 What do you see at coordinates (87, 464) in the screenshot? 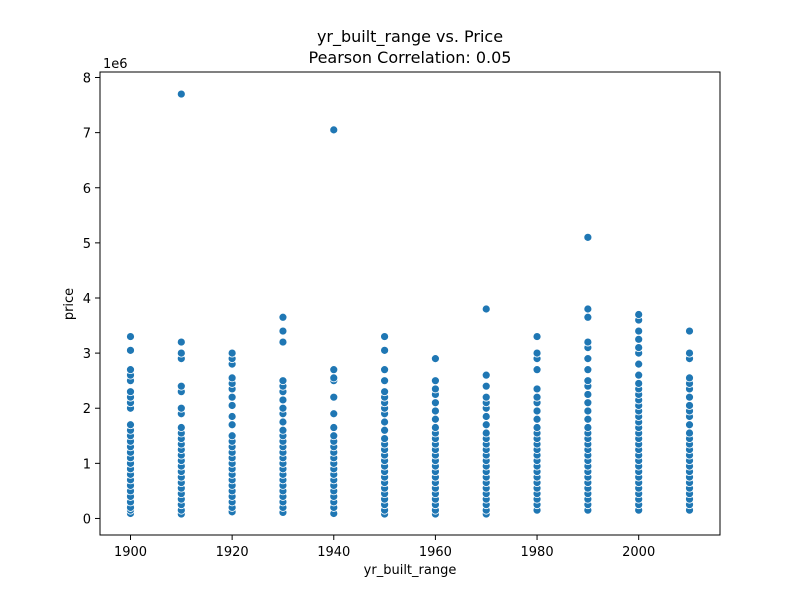
I see `y-tick-label: 1` at bounding box center [87, 464].